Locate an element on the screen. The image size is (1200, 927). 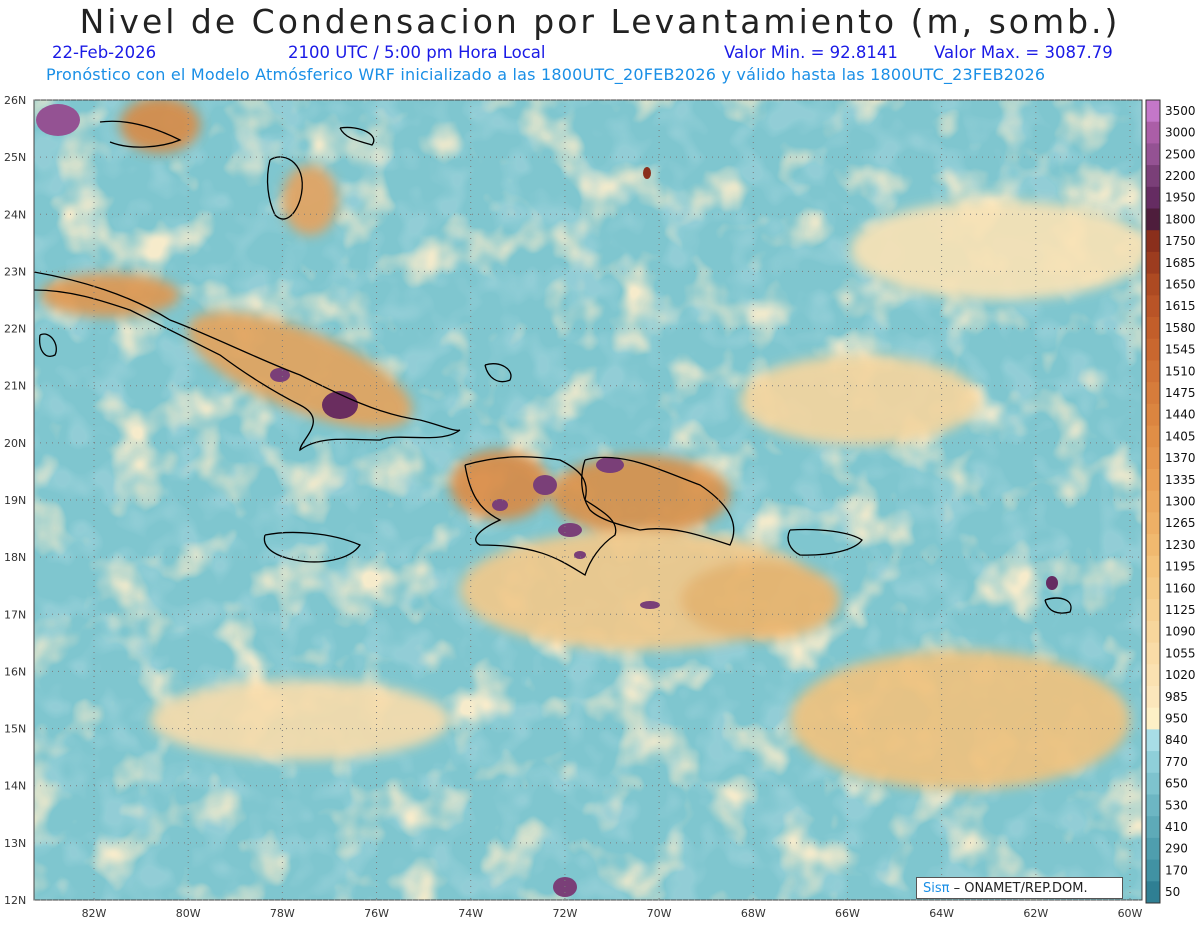
lat-tick-label: 20N is located at coordinates (15, 443).